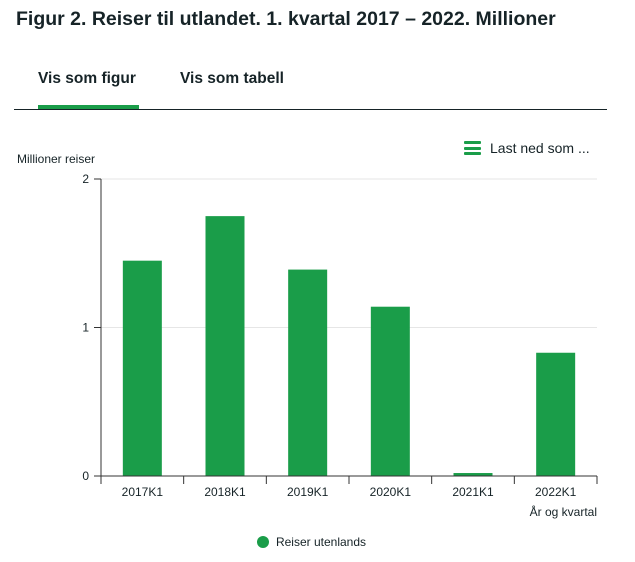  What do you see at coordinates (56, 159) in the screenshot?
I see `y-axis-title: Millioner reiser` at bounding box center [56, 159].